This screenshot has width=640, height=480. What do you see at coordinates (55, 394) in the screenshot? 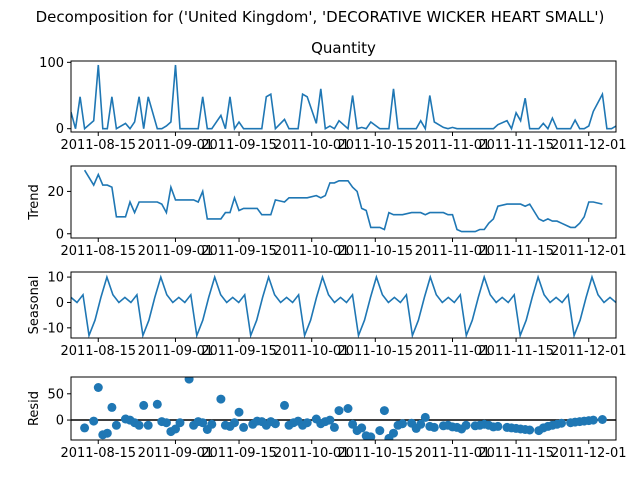
I see `y-tick-label: 50` at bounding box center [55, 394].